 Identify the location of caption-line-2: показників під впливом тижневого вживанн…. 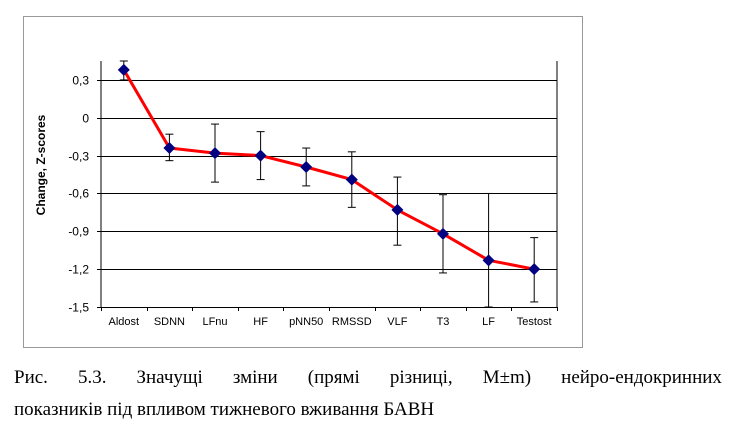
(224, 409).